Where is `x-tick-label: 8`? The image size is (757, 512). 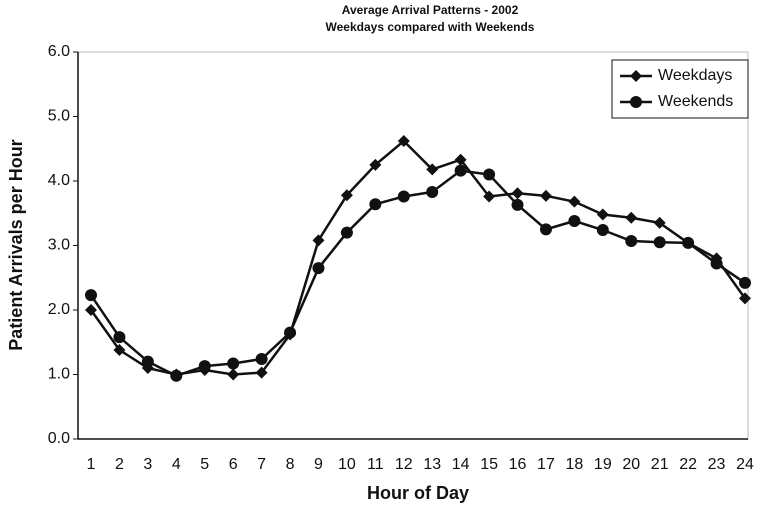 x-tick-label: 8 is located at coordinates (290, 464).